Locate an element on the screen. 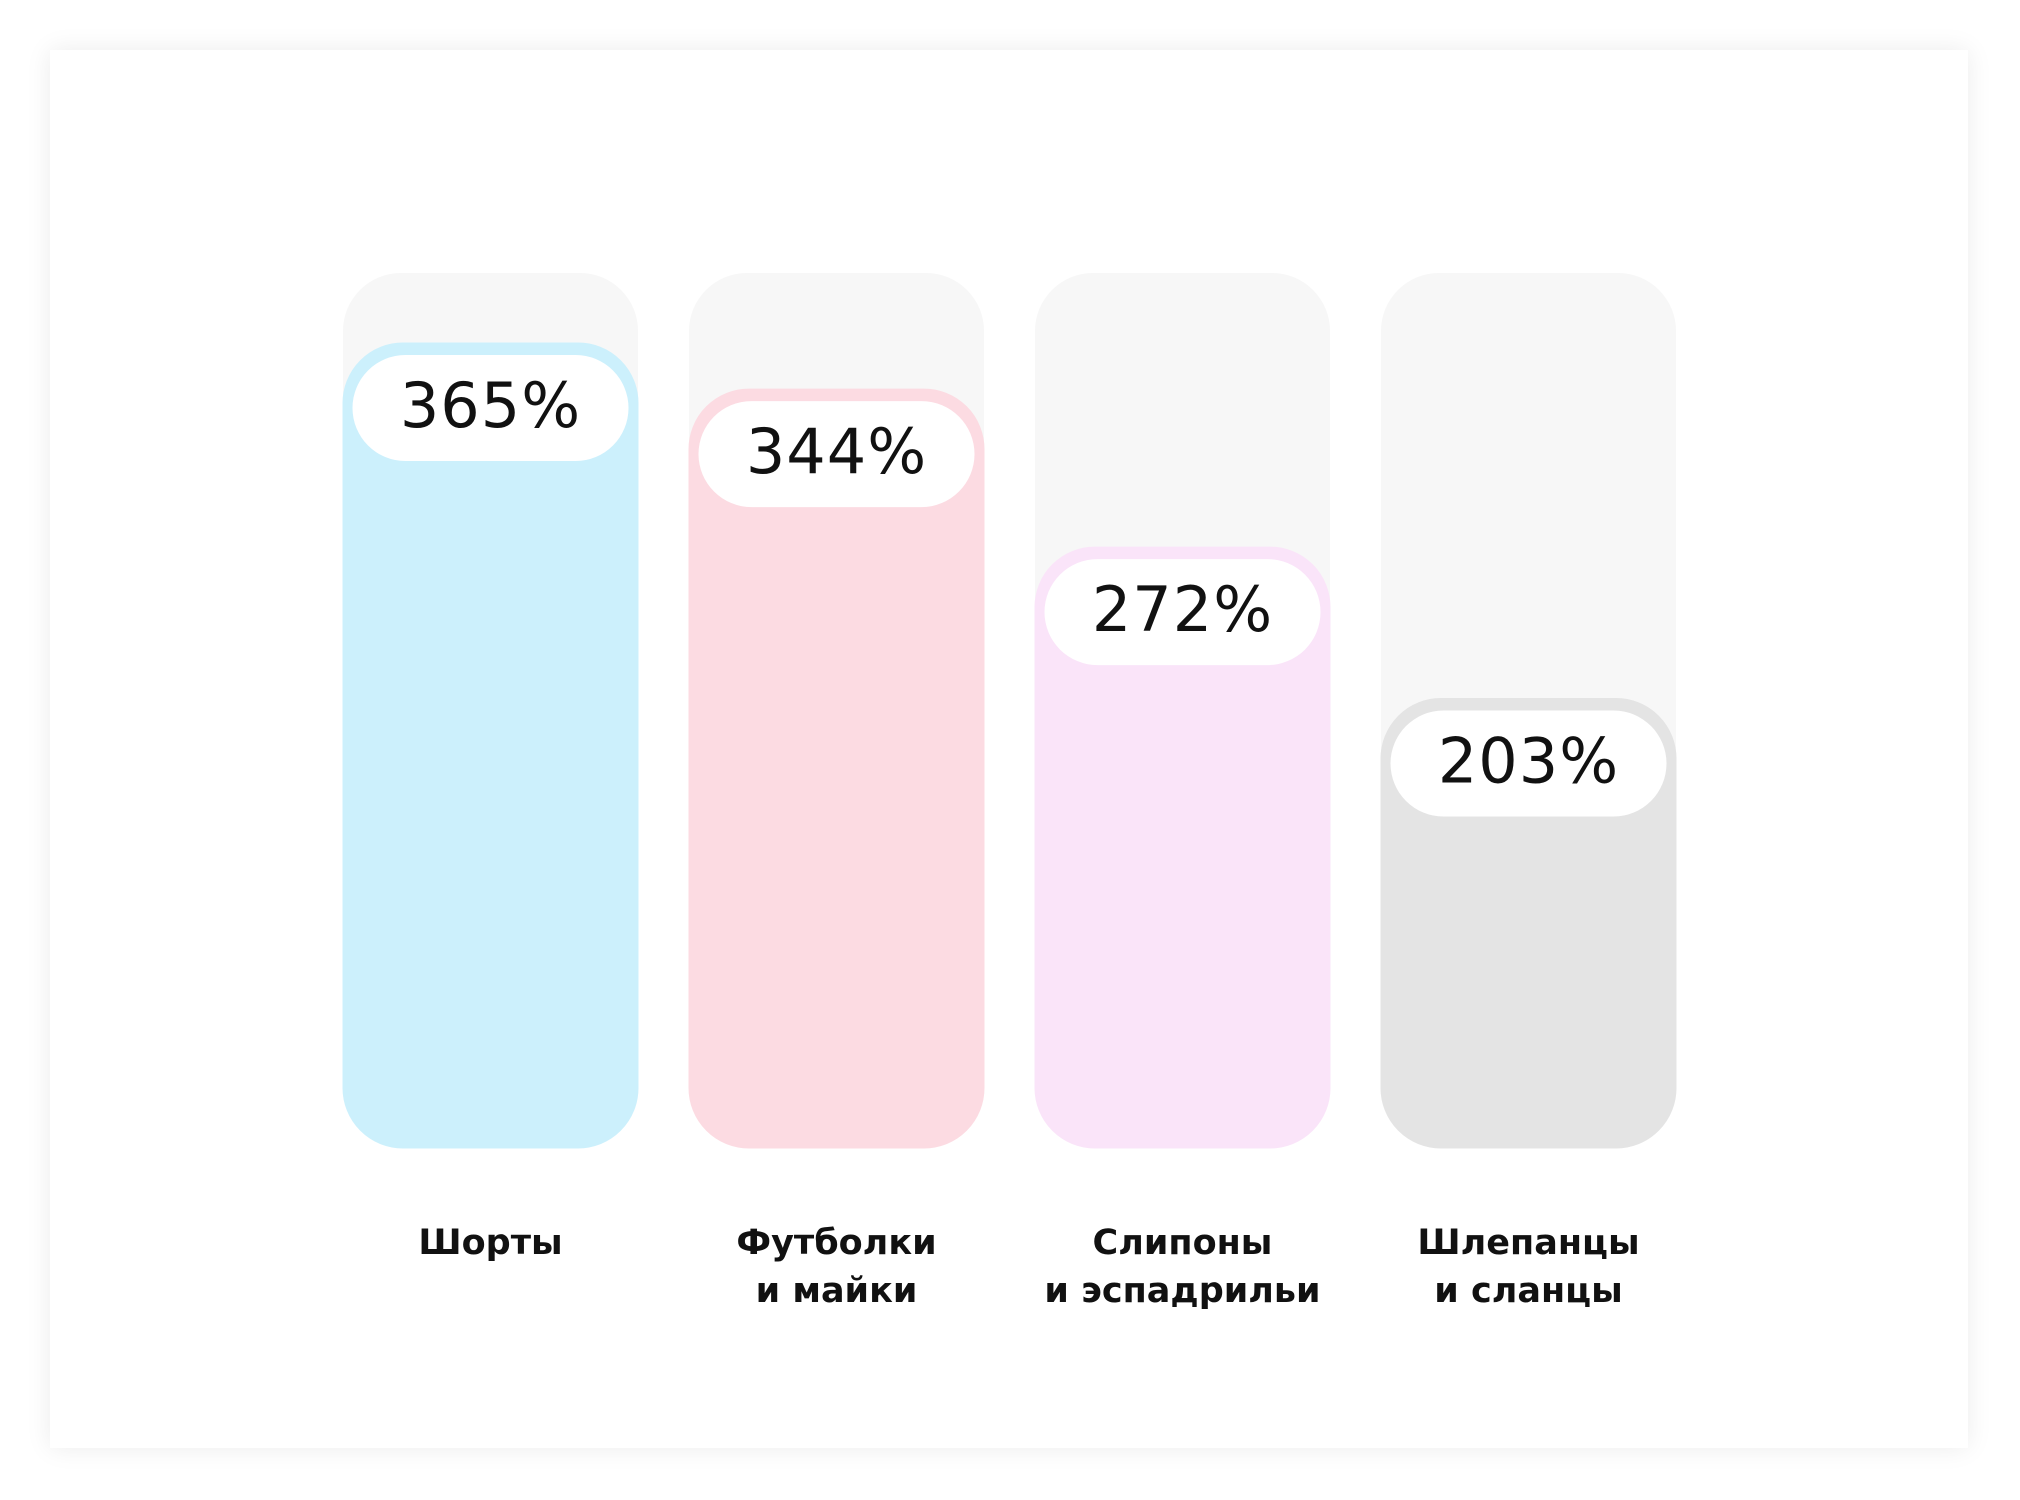  category-label: Шорты is located at coordinates (490, 1243).